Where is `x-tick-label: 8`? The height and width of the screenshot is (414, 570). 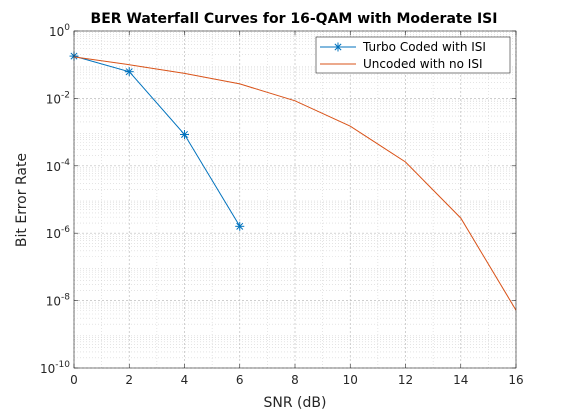 x-tick-label: 8 is located at coordinates (295, 380).